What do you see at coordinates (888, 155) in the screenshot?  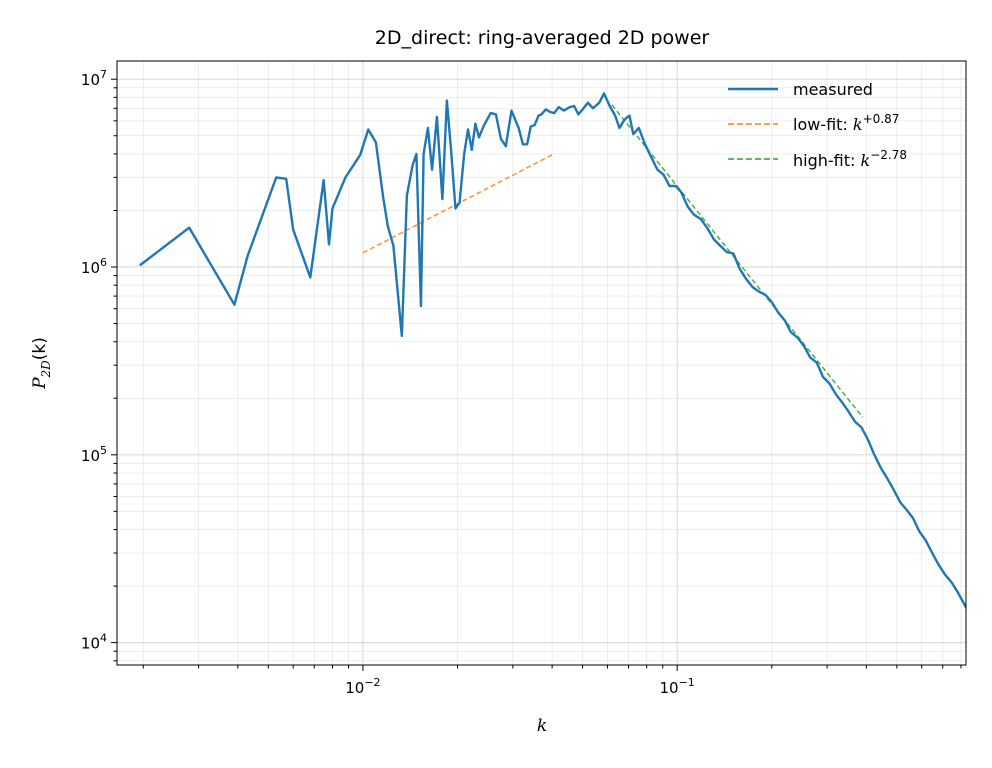 I see `legend-high-fit-exp: −2.78` at bounding box center [888, 155].